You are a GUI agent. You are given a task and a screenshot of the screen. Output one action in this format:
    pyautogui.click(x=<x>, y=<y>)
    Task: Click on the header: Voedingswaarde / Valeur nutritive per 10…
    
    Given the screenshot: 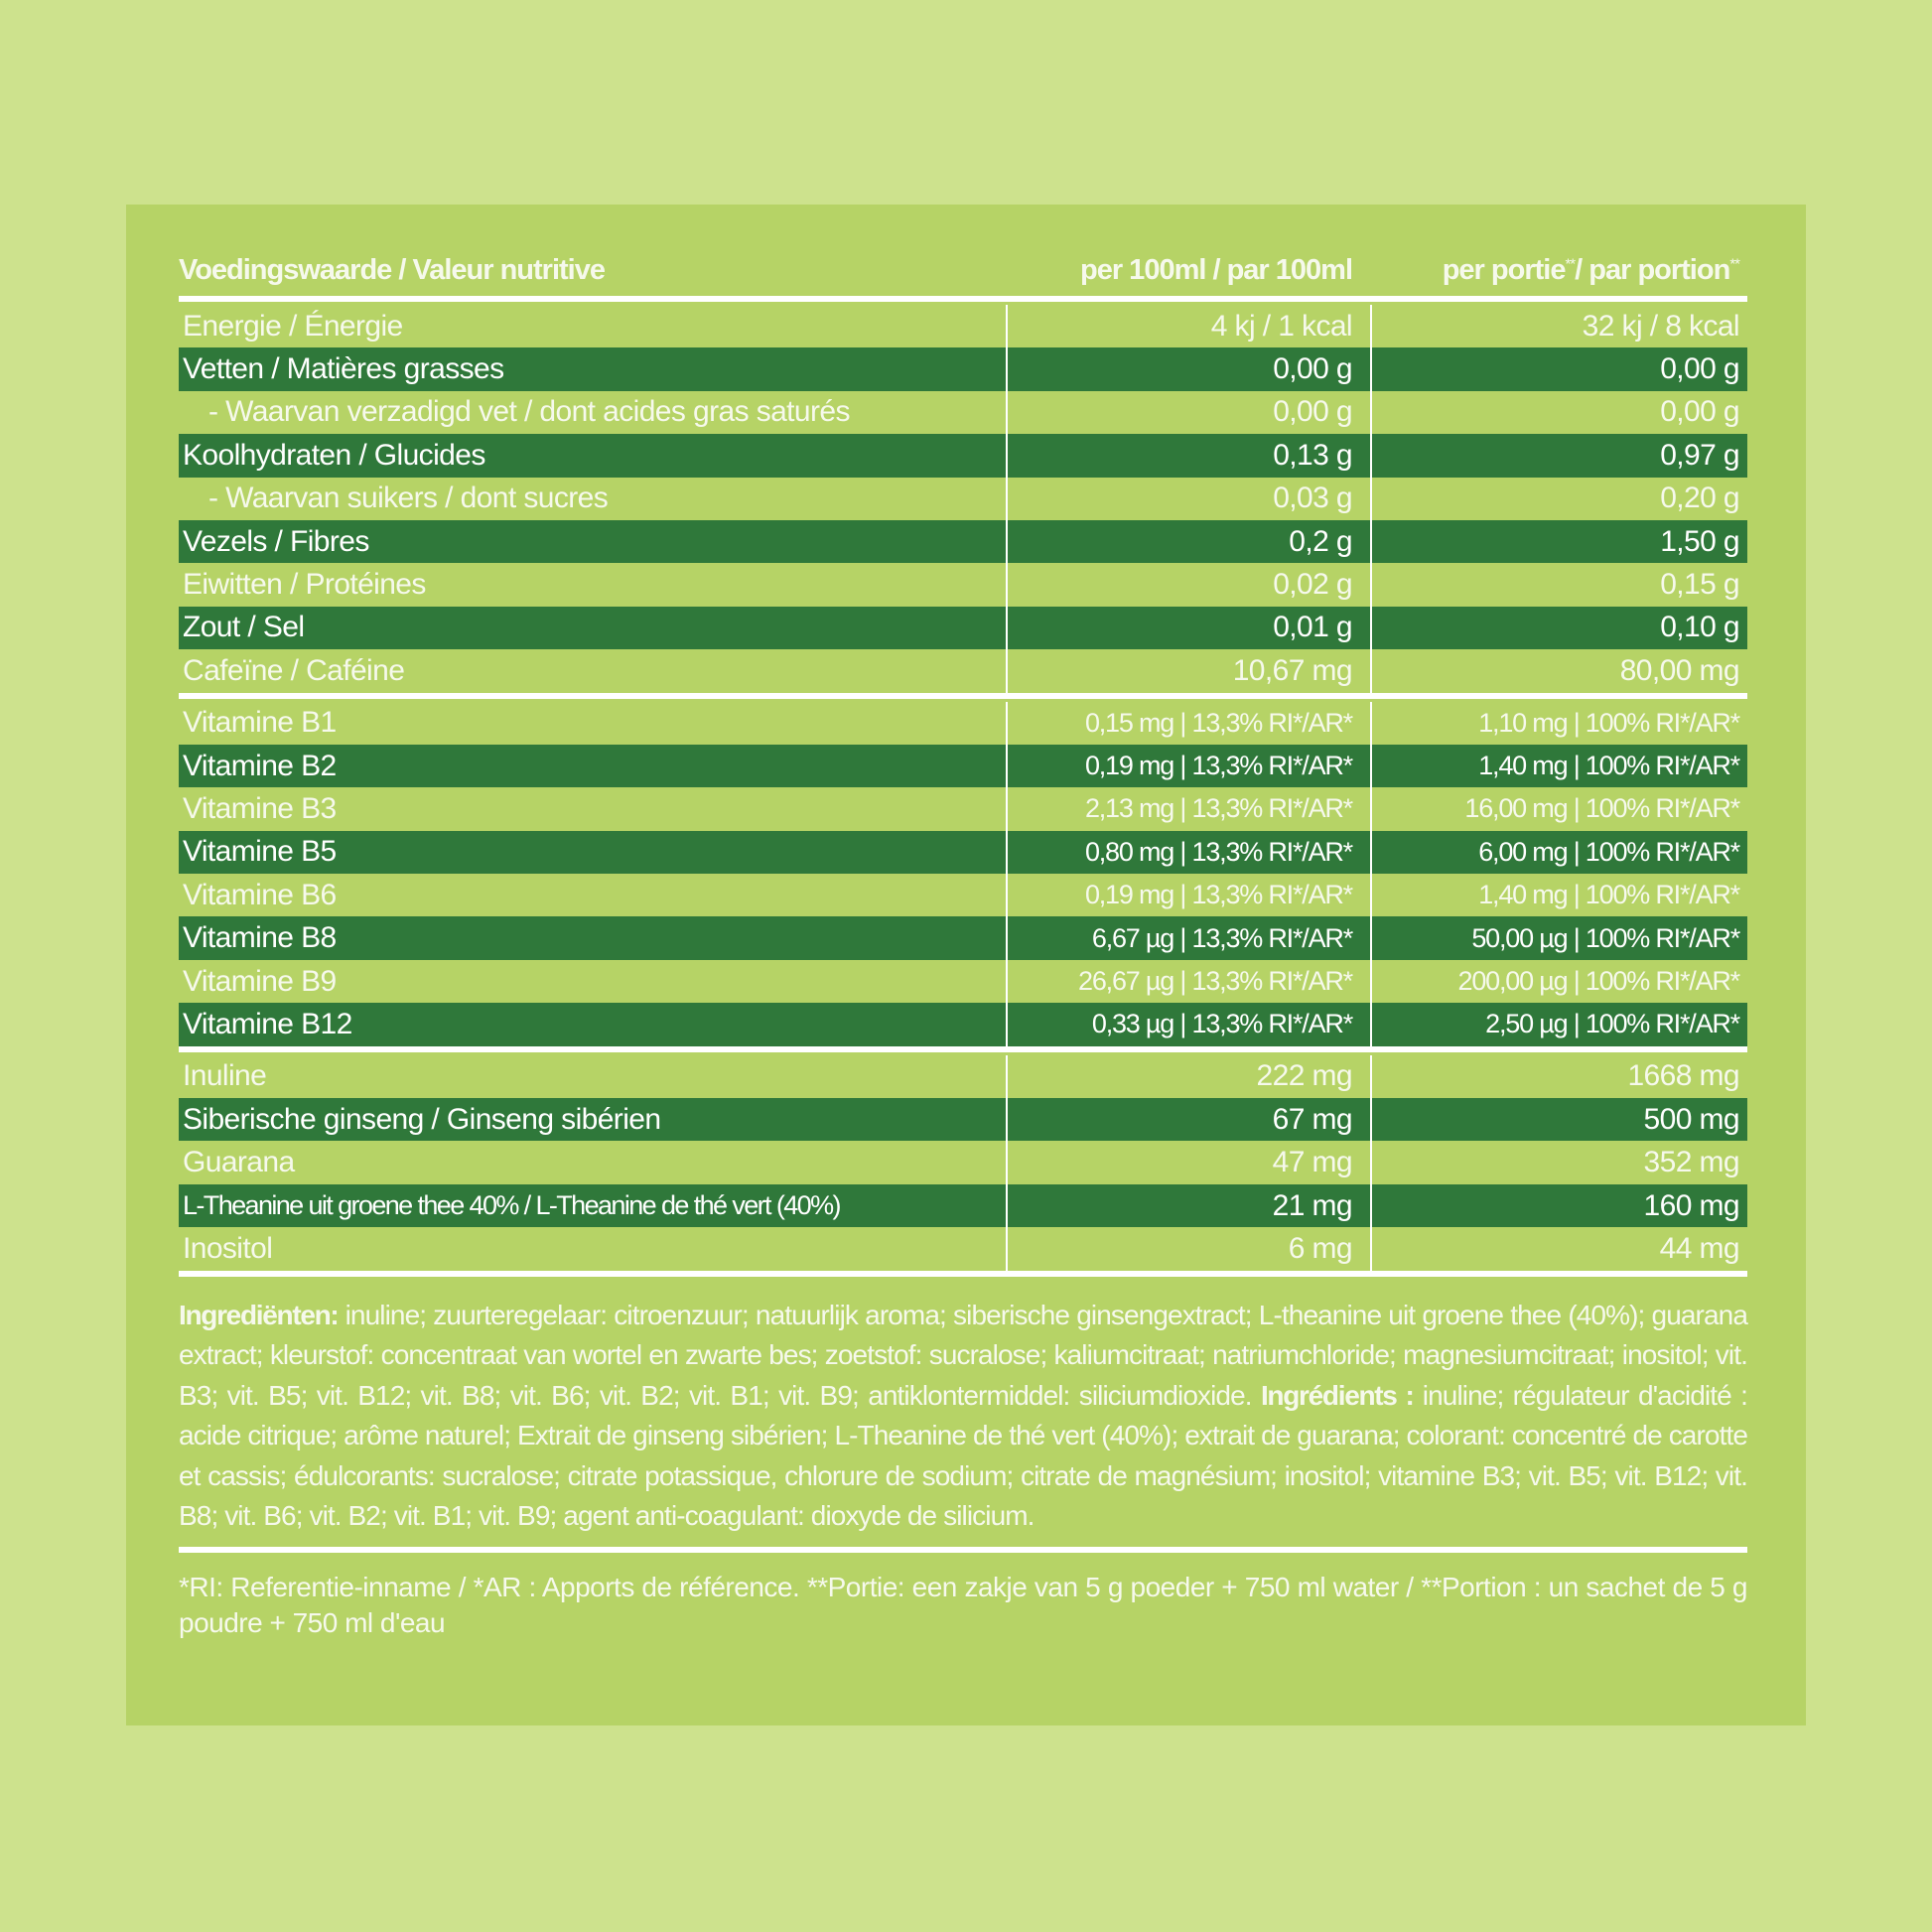 What is the action you would take?
    pyautogui.click(x=963, y=270)
    